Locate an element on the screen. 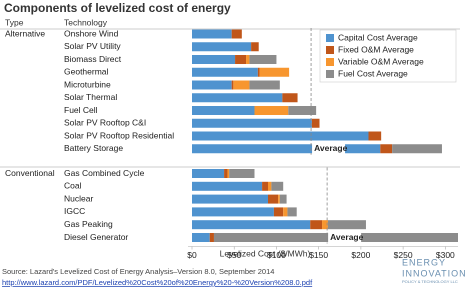  y-tick-label: Solar PV Rooftop C&I is located at coordinates (105, 123).